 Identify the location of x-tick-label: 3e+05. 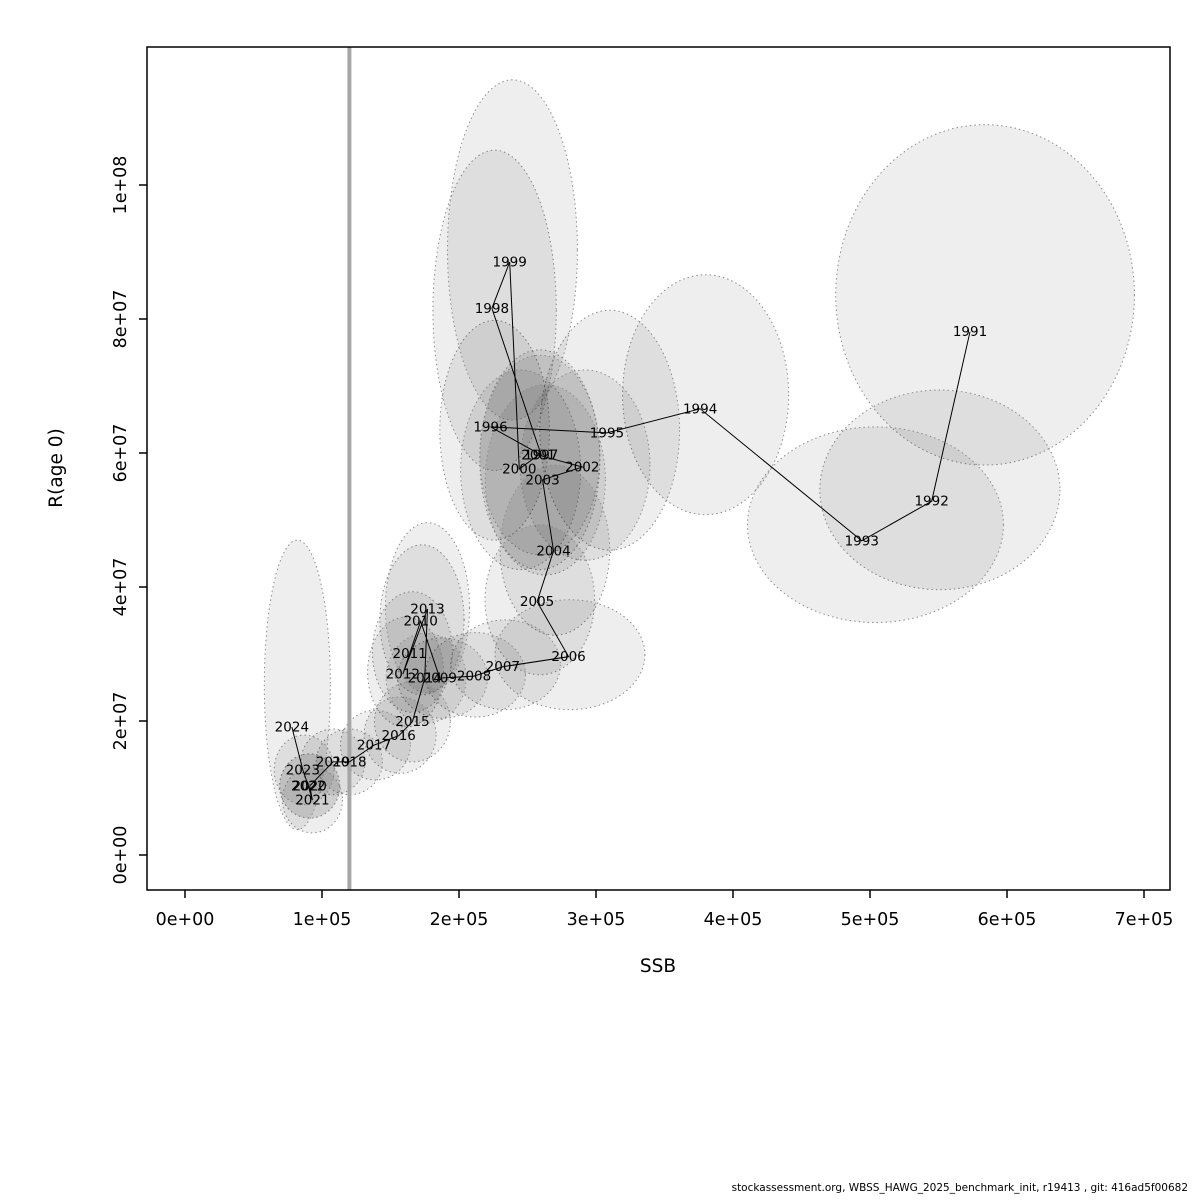
(596, 920).